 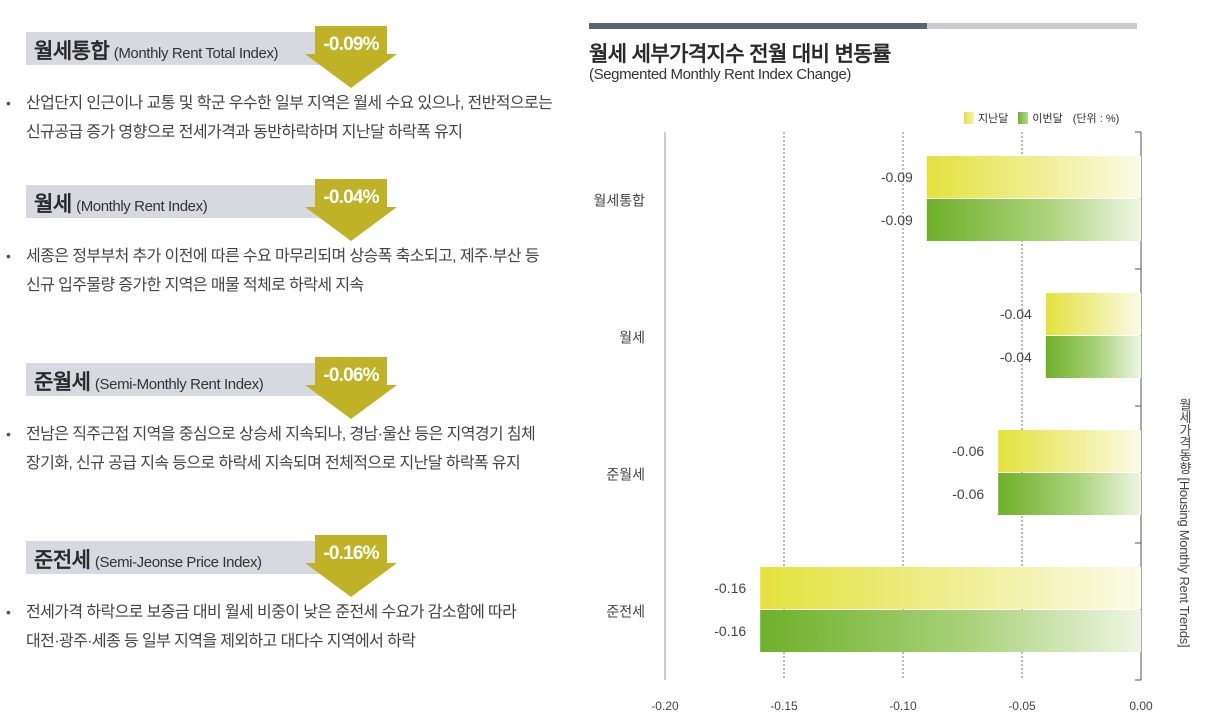 What do you see at coordinates (178, 562) in the screenshot?
I see `section-title-en: (Semi-Jeonse Price Index)` at bounding box center [178, 562].